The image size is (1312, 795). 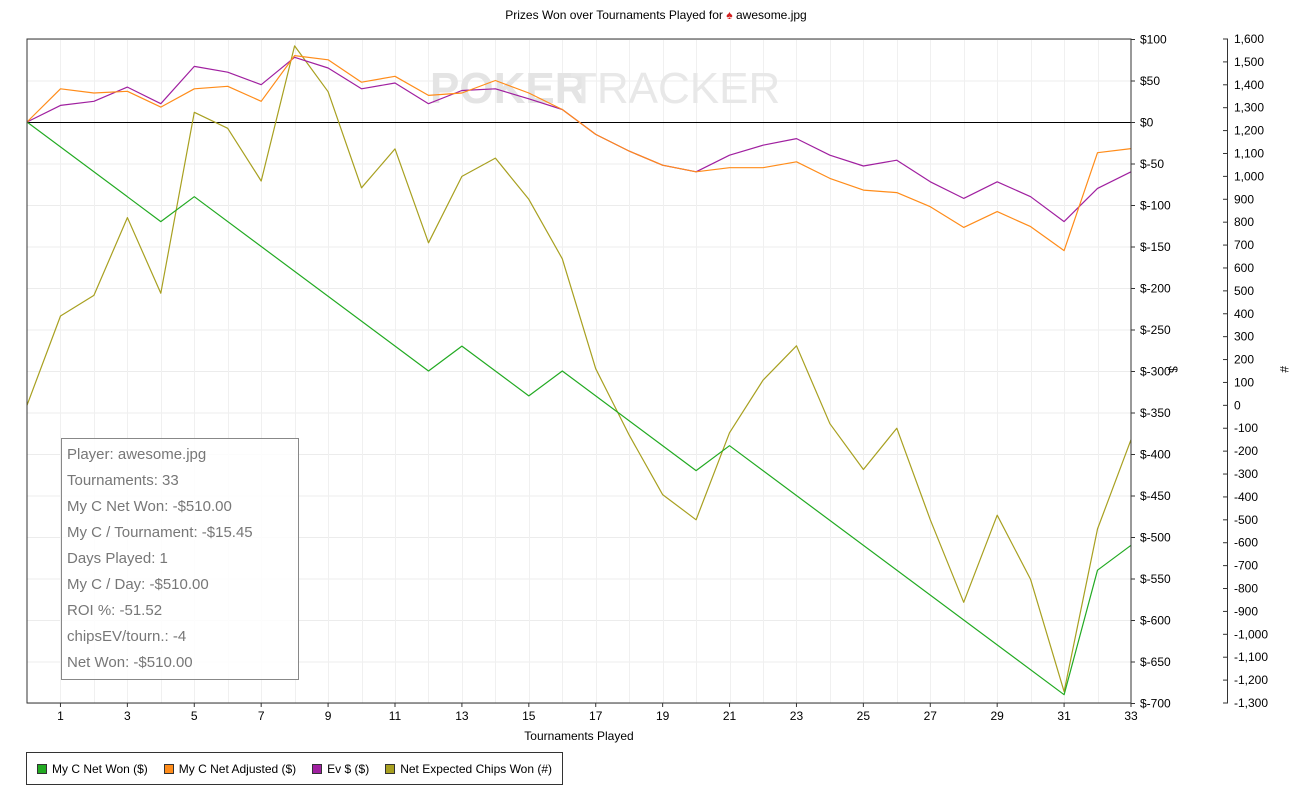 What do you see at coordinates (1251, 634) in the screenshot?
I see `y-tick-label-right: -1,000` at bounding box center [1251, 634].